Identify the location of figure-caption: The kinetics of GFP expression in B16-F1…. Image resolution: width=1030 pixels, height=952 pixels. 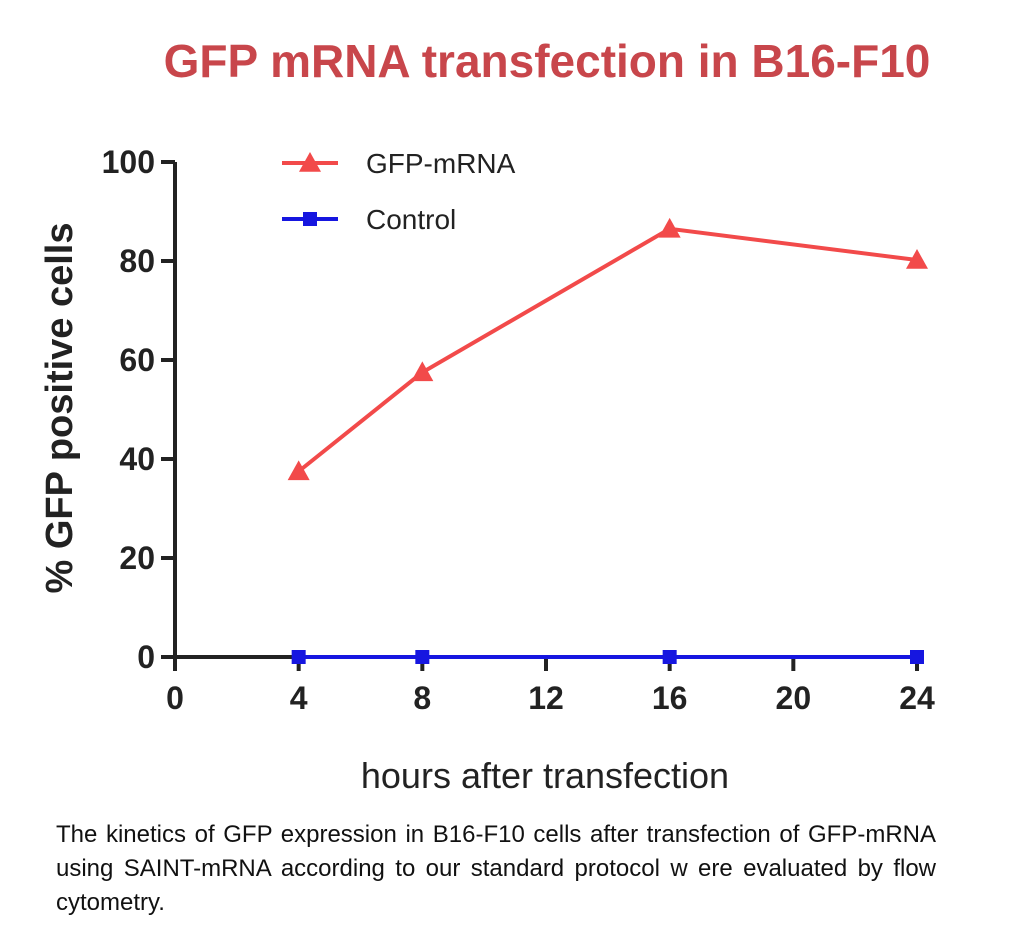
(496, 868).